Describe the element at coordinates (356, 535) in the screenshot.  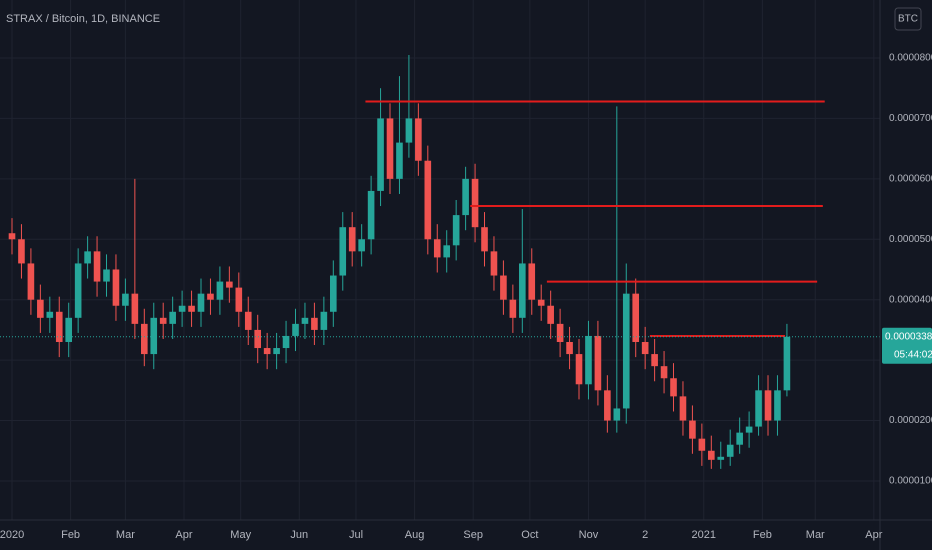
I see `x-tick-label: Jul` at that location.